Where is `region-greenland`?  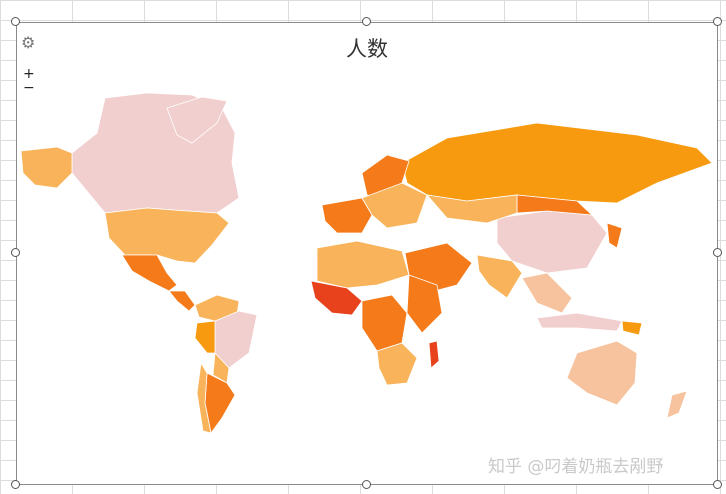 region-greenland is located at coordinates (197, 120).